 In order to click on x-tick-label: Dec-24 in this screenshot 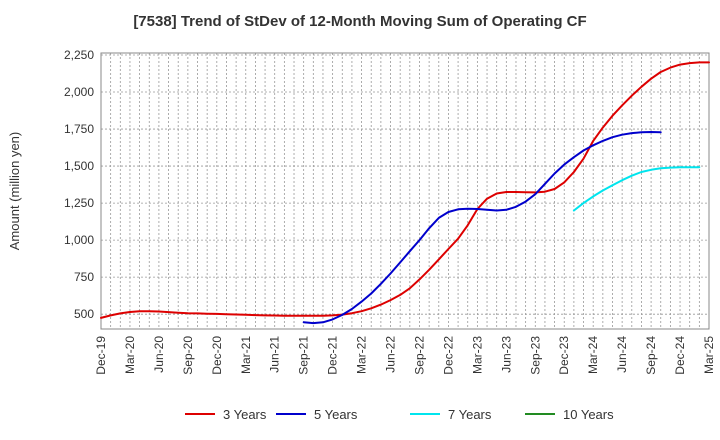, I will do `click(680, 355)`.